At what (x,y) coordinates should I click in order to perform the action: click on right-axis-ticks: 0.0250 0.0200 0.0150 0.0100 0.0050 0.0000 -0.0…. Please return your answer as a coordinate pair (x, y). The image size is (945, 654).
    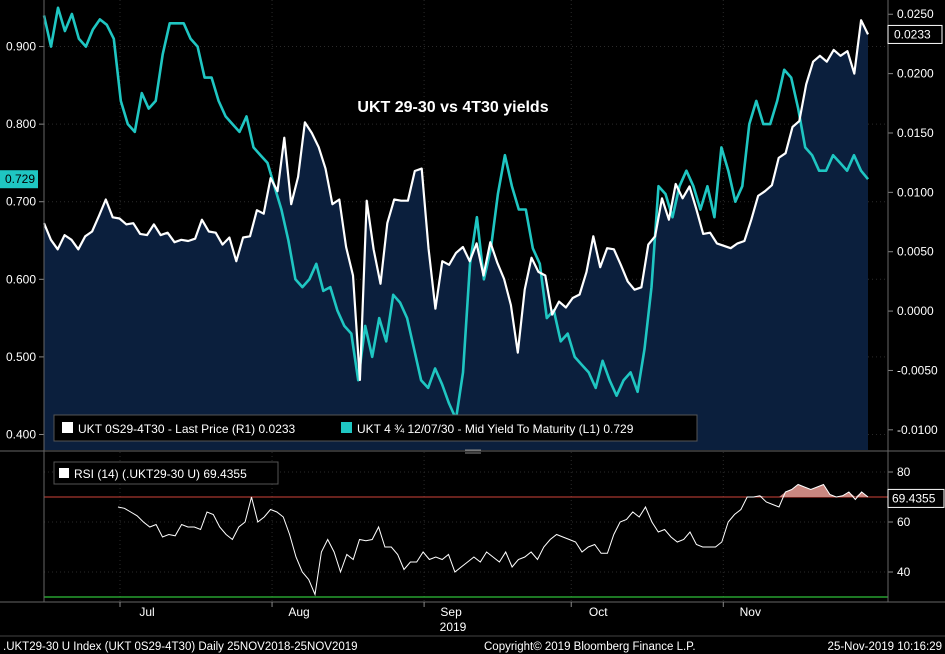
    Looking at the image, I should click on (912, 301).